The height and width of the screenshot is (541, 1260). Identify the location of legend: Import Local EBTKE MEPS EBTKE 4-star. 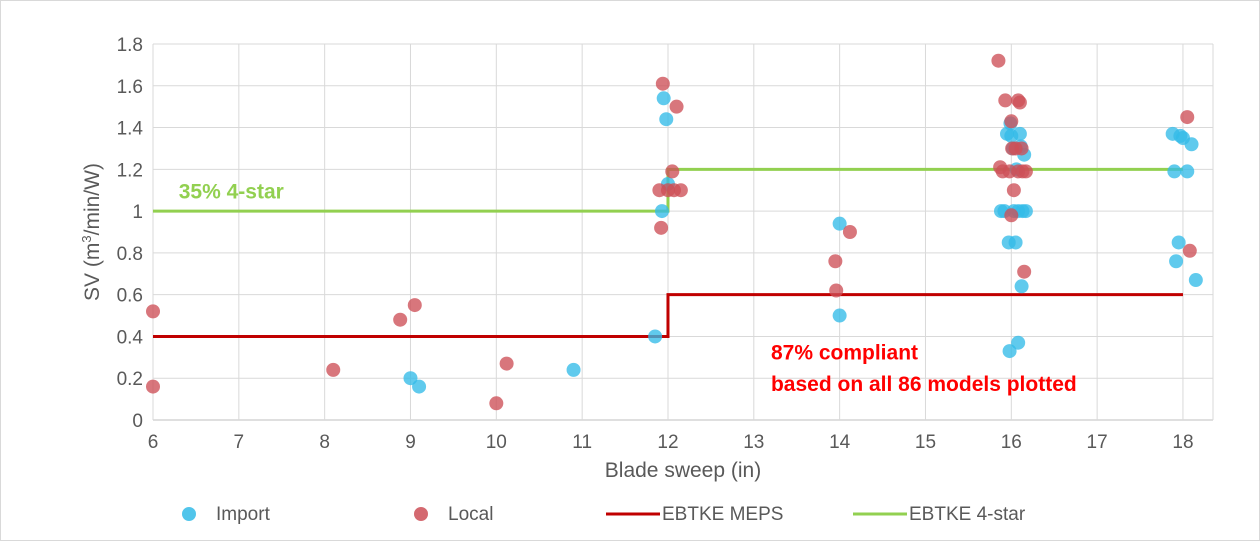
(604, 514).